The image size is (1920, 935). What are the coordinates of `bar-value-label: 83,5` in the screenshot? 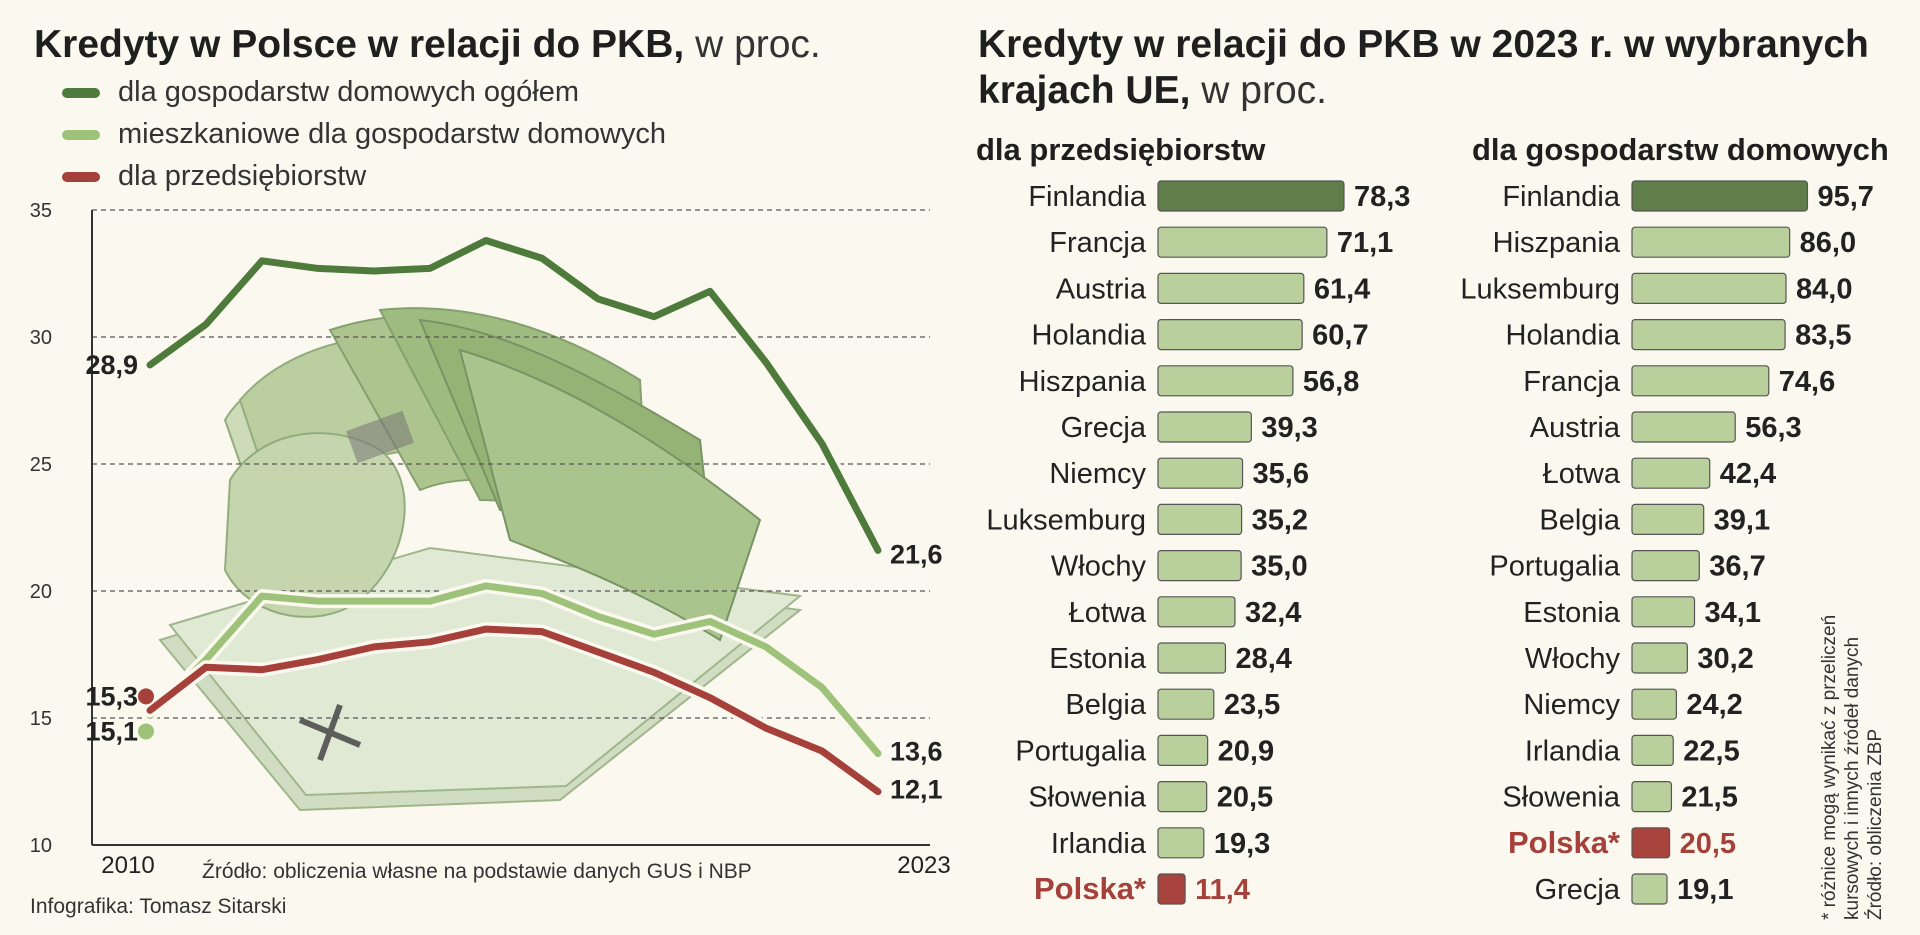 It's located at (1823, 336).